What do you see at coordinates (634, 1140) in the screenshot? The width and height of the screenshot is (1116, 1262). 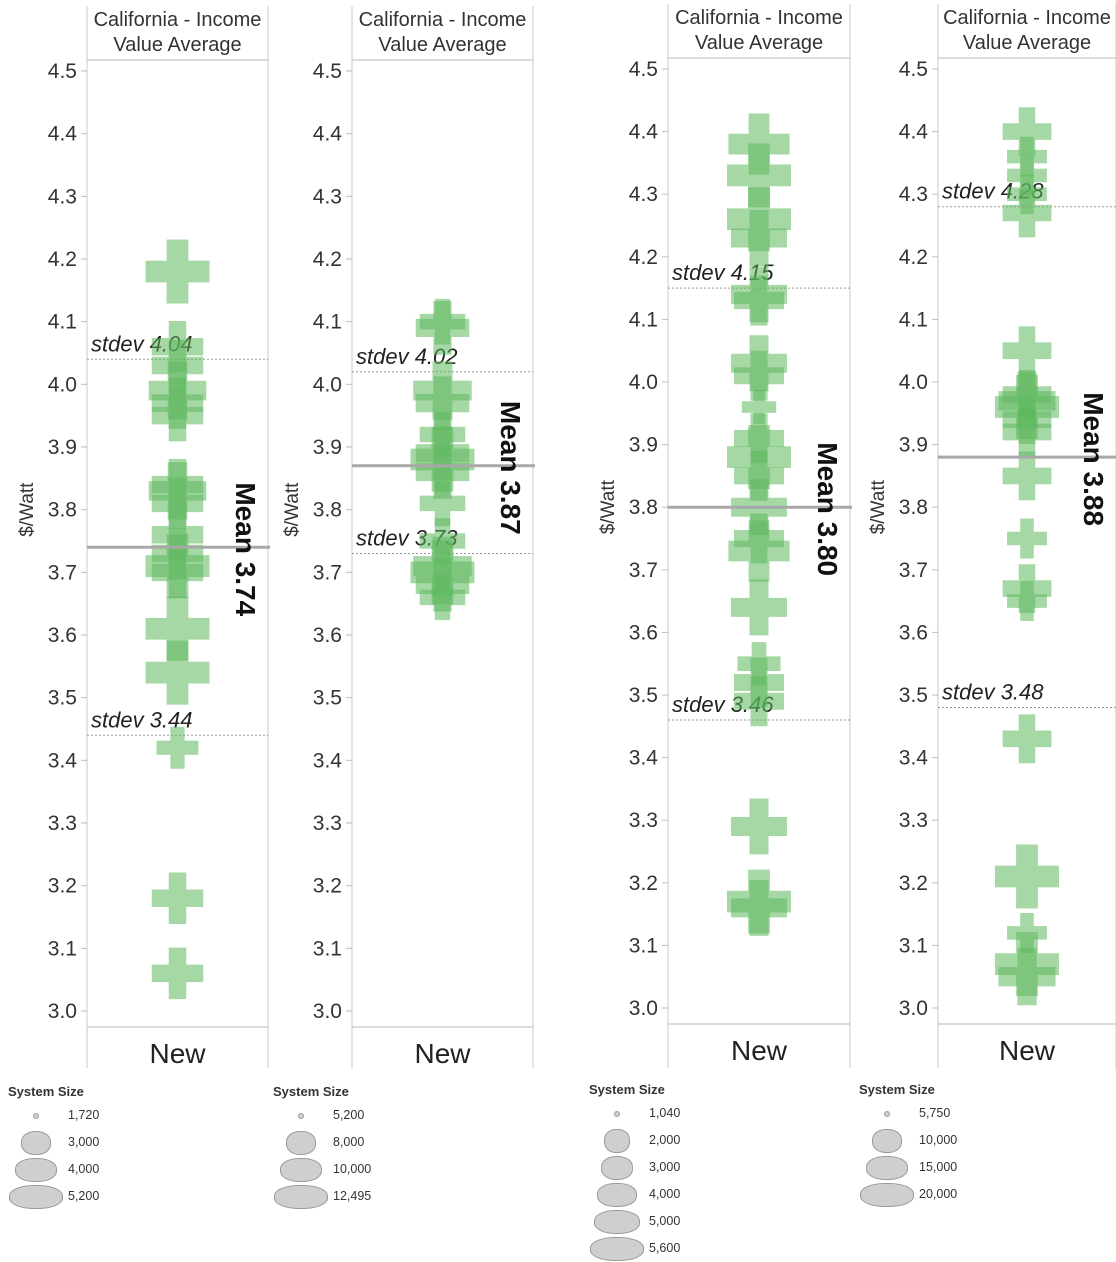 I see `legend-item: 2,000` at bounding box center [634, 1140].